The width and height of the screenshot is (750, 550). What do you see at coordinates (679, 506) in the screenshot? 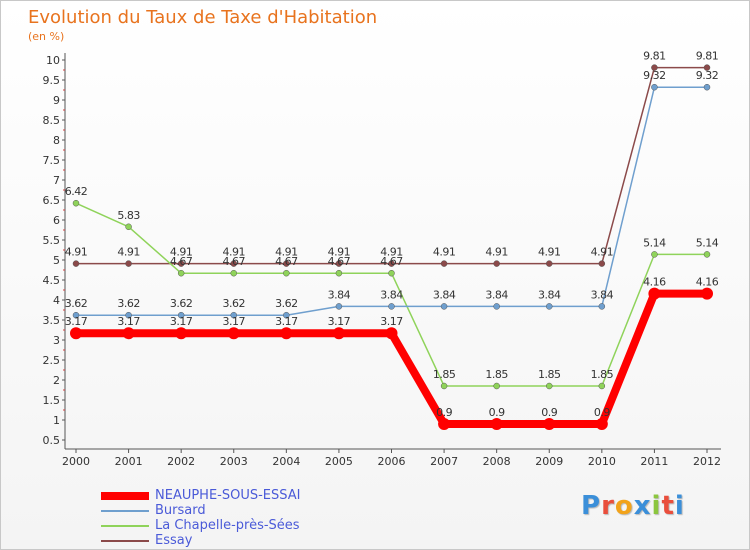
I see `logo-letter: i` at bounding box center [679, 506].